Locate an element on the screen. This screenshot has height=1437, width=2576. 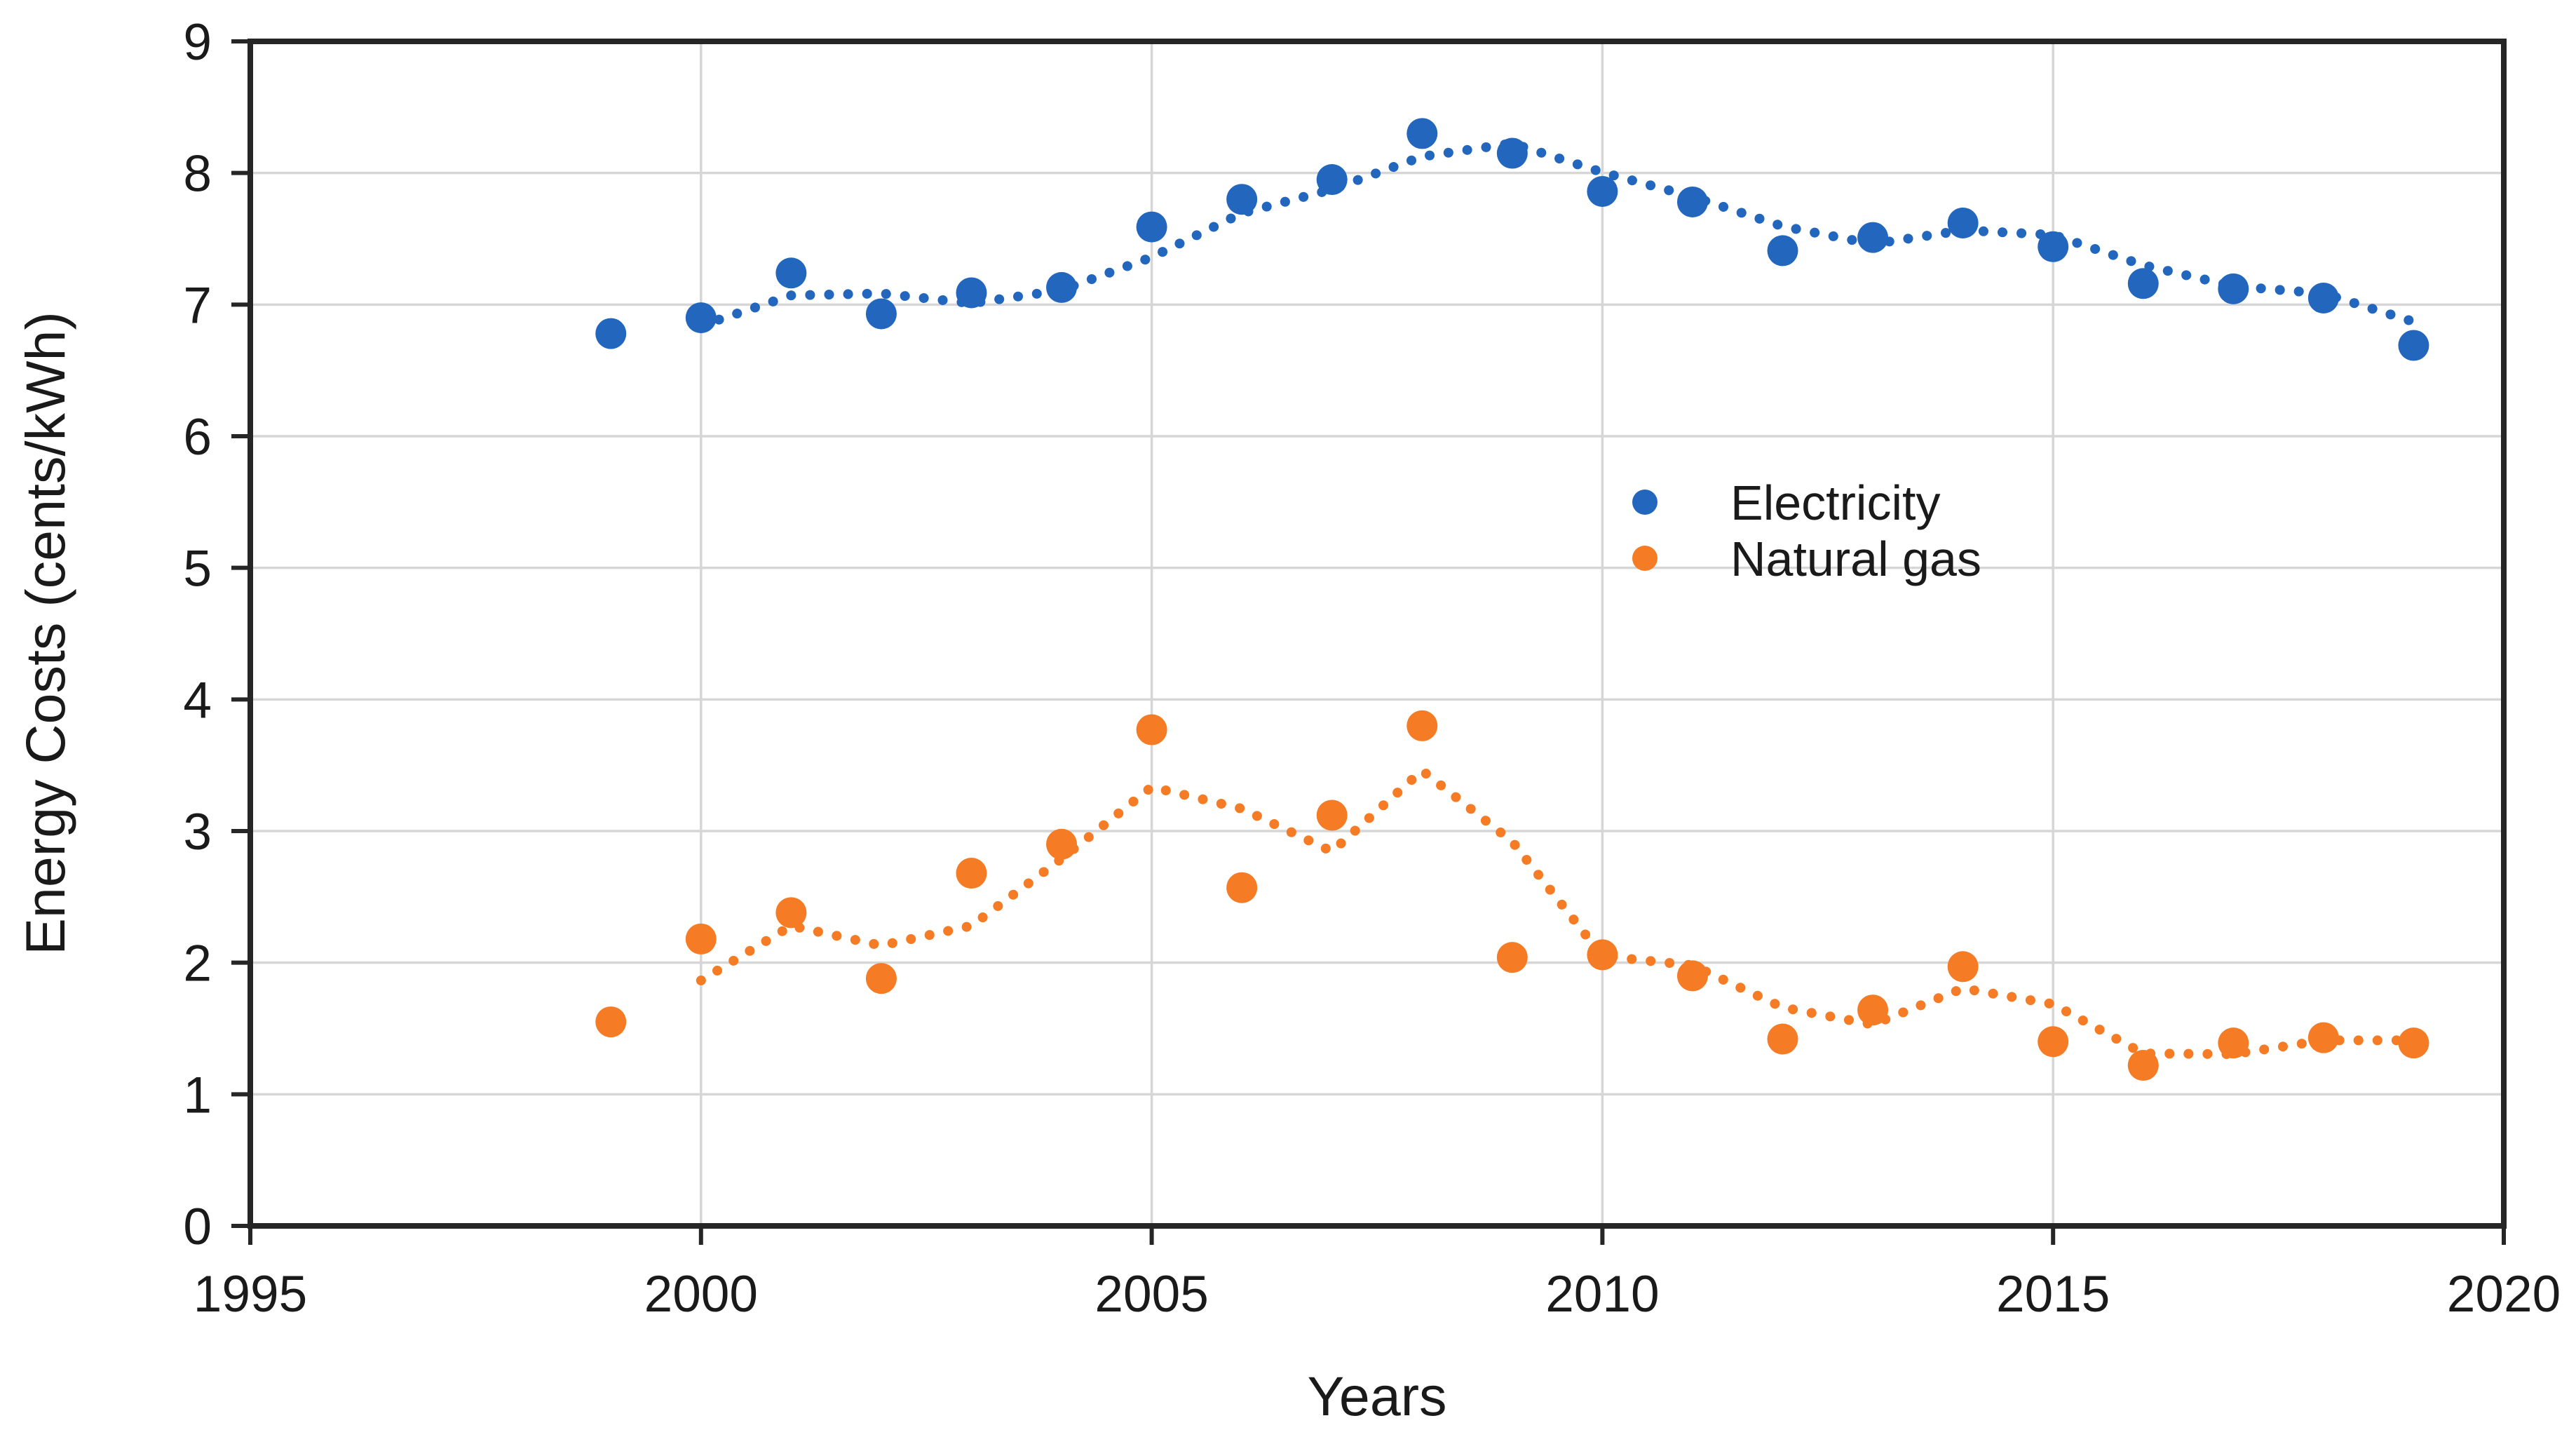
x-axis-title: Years is located at coordinates (1376, 1396).